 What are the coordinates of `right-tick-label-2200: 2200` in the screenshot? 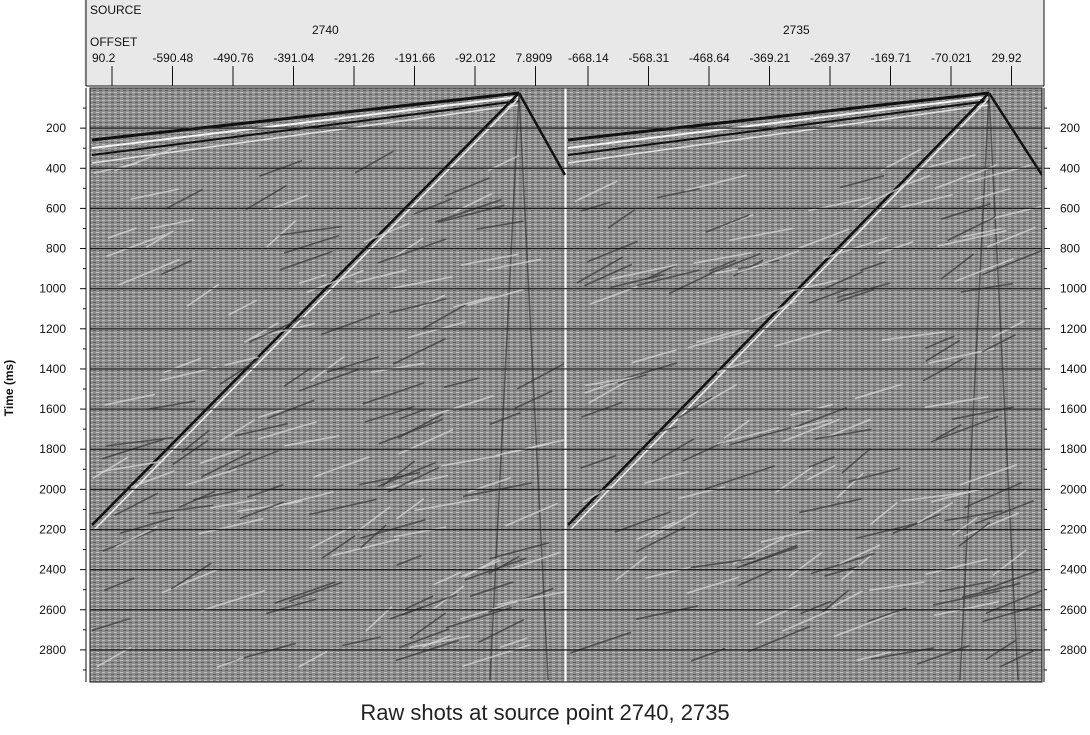 It's located at (1073, 529).